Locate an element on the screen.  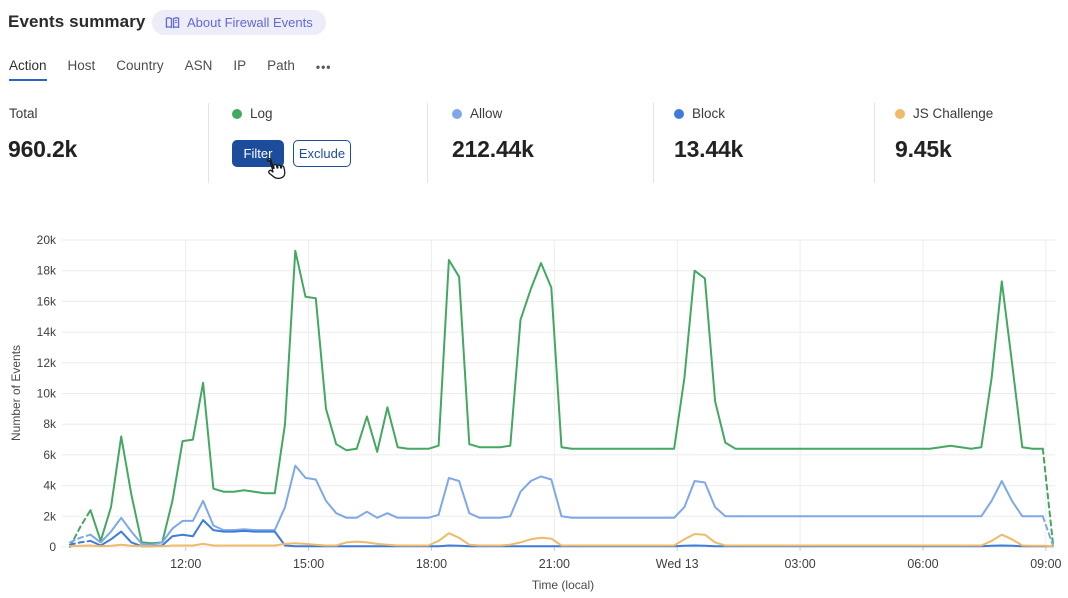
stat-block-value: 13.44k is located at coordinates (709, 149).